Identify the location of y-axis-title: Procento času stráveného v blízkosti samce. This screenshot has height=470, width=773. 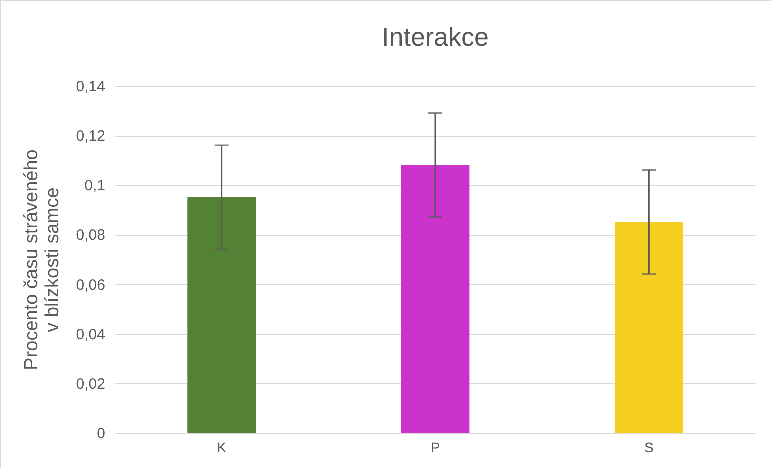
(42, 260).